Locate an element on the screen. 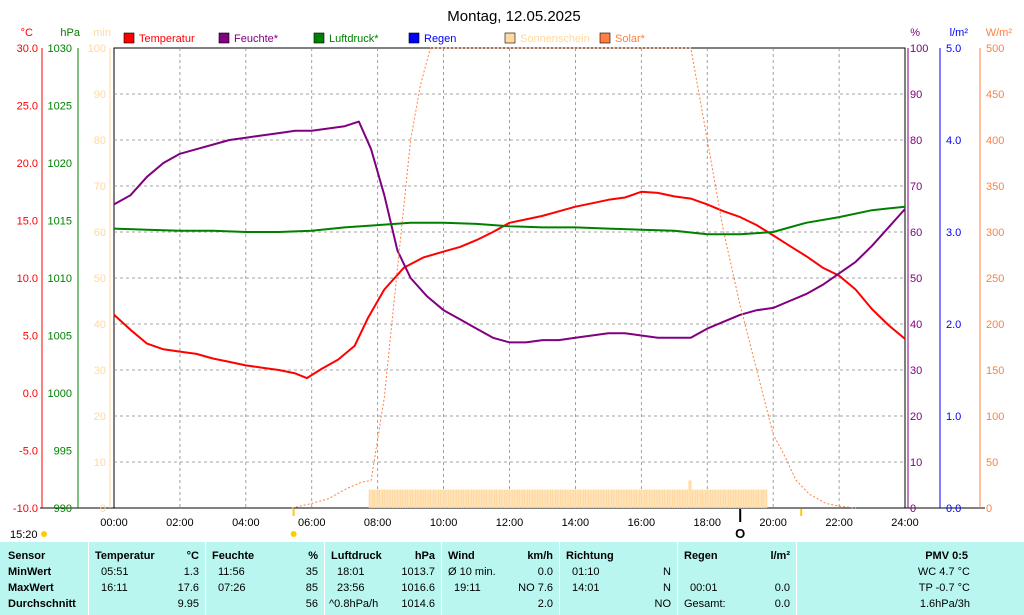  x-tick-label: 14:00 is located at coordinates (576, 523).